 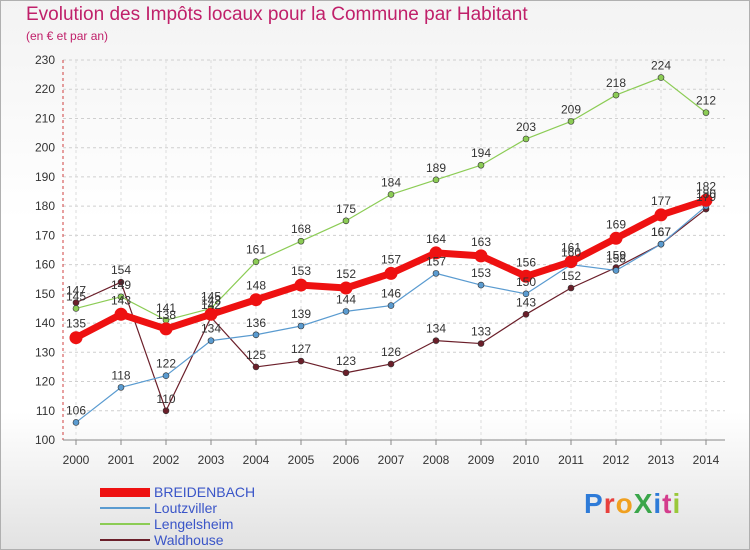 I want to click on y-tick-label: 120, so click(x=45, y=382).